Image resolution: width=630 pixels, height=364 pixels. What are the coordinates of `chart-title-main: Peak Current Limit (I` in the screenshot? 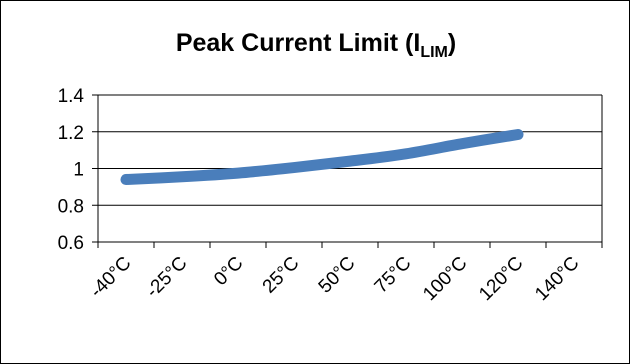 It's located at (298, 43).